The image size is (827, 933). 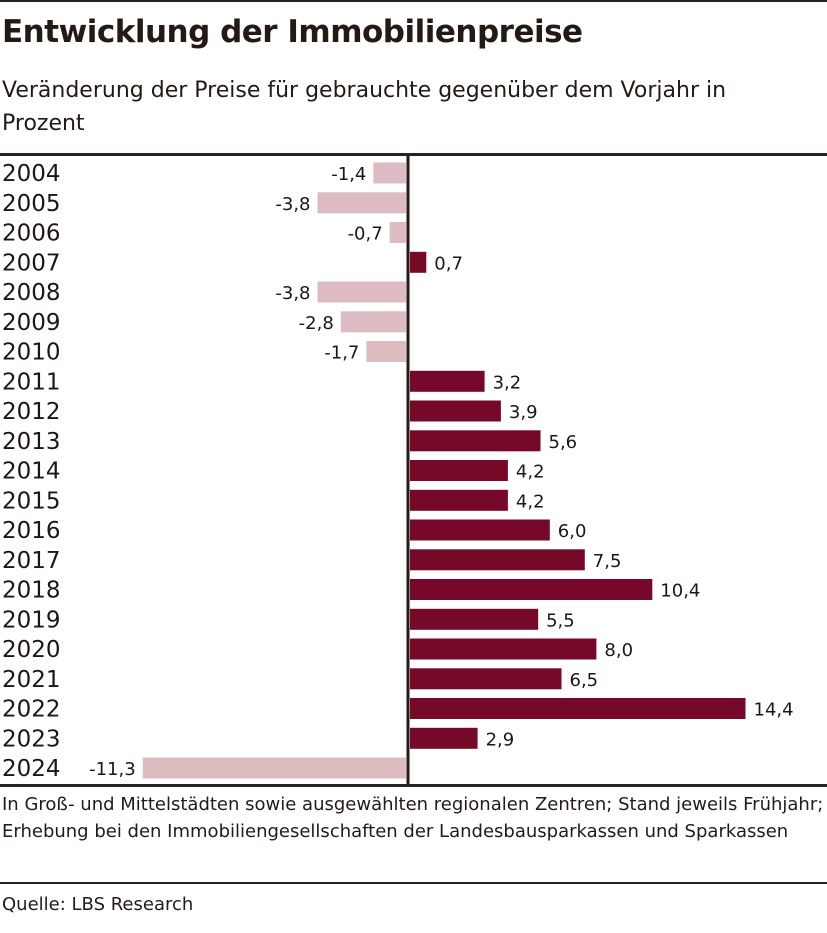 What do you see at coordinates (475, 441) in the screenshot?
I see `bar-2013` at bounding box center [475, 441].